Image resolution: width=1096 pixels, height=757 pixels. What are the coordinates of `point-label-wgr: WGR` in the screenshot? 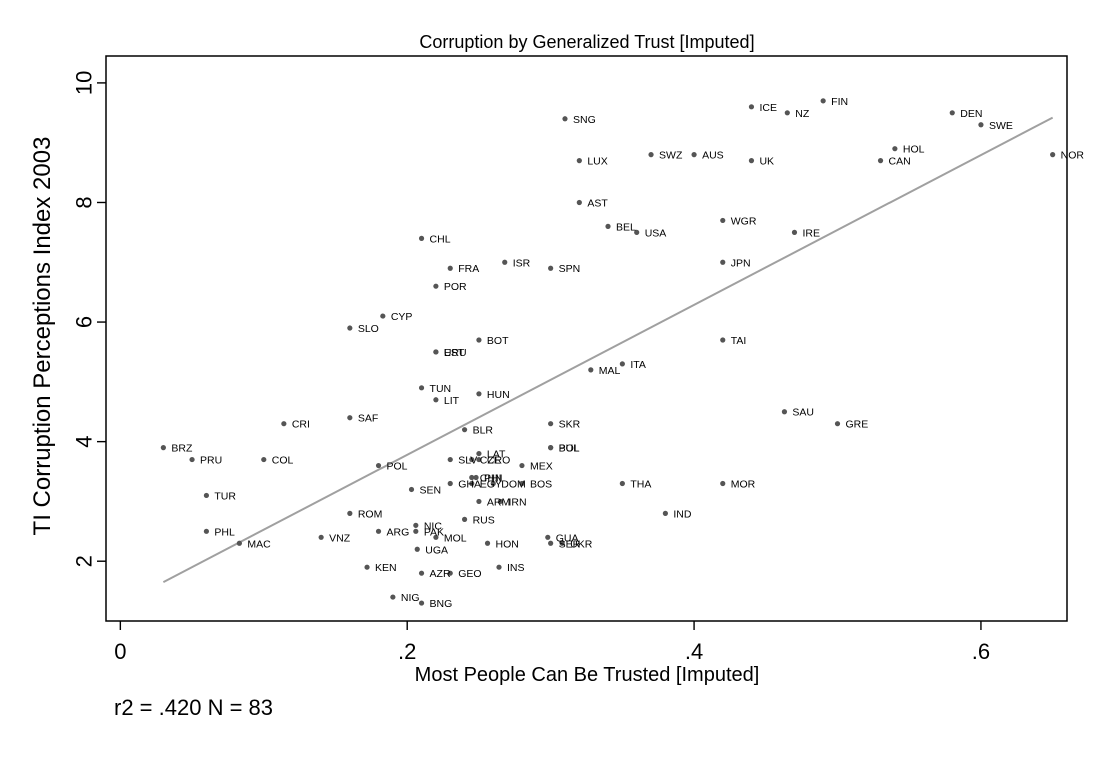 It's located at (744, 221).